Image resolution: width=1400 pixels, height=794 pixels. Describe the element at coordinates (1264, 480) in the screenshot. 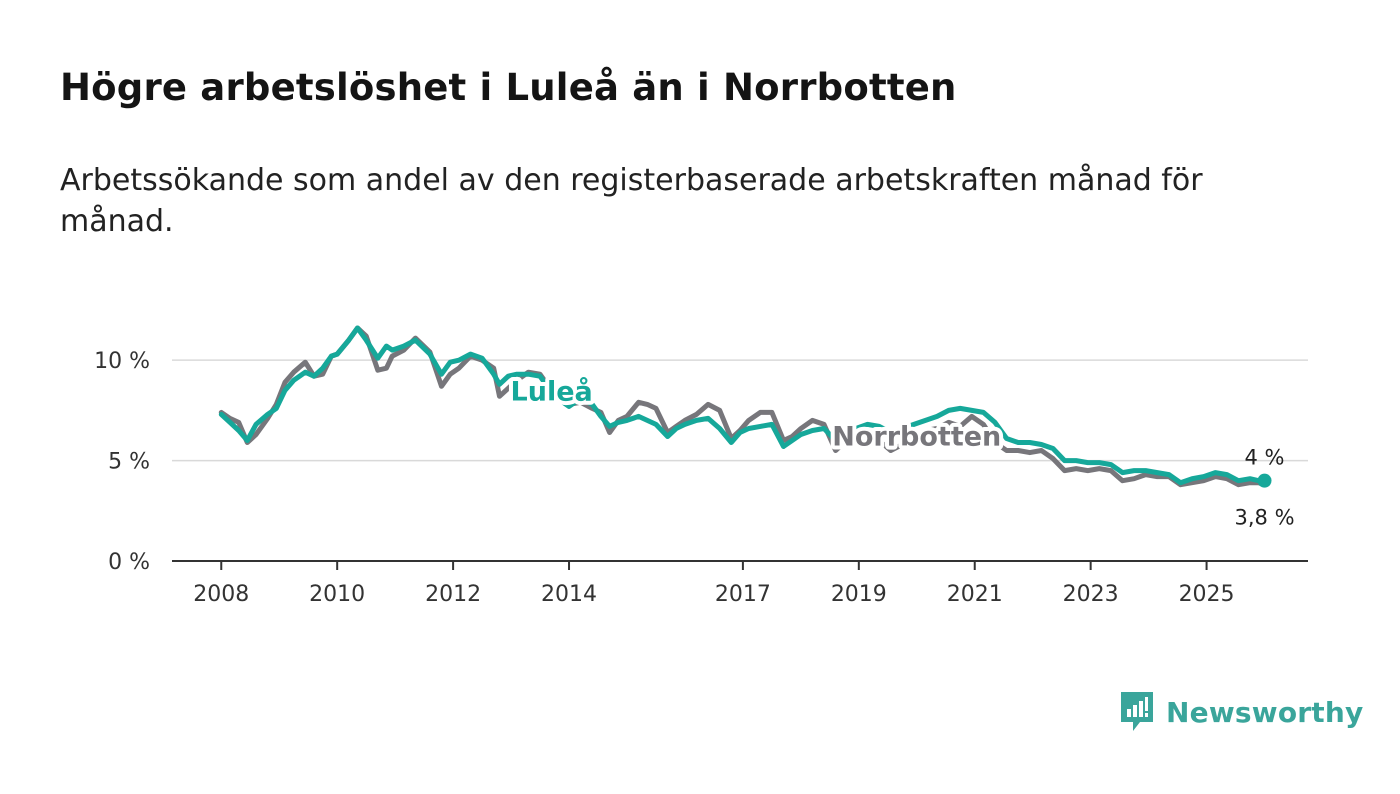

I see `series-end-point` at that location.